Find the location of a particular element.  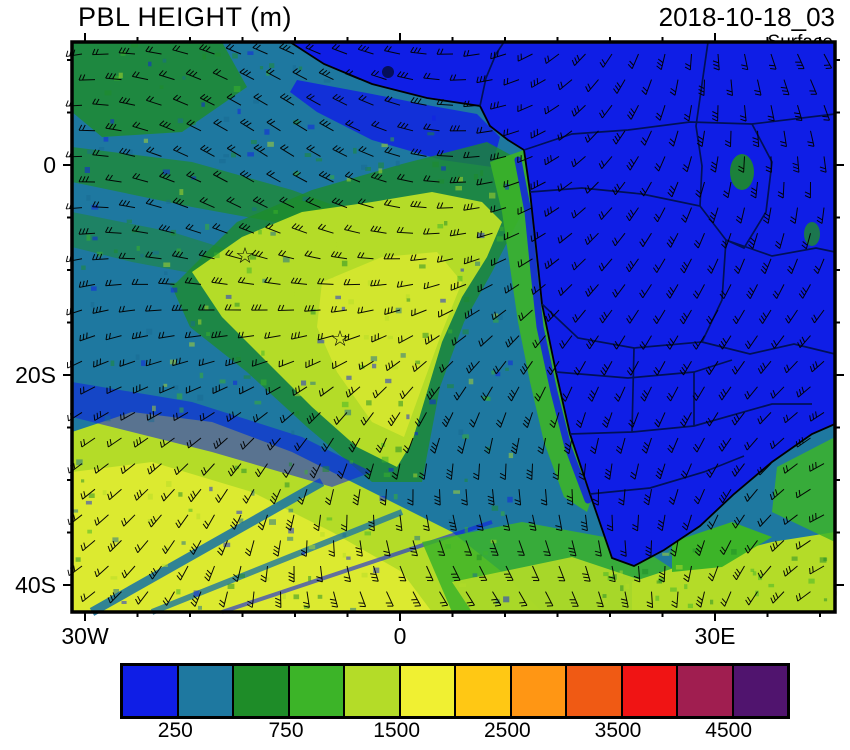

colorbar-labels: 250 750 1500 2500 3500 4500 is located at coordinates (455, 732).